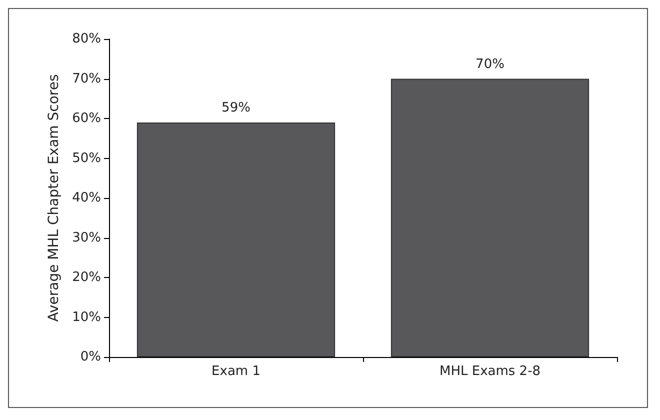 The width and height of the screenshot is (660, 420). What do you see at coordinates (86, 317) in the screenshot?
I see `y-tick-label: 10%` at bounding box center [86, 317].